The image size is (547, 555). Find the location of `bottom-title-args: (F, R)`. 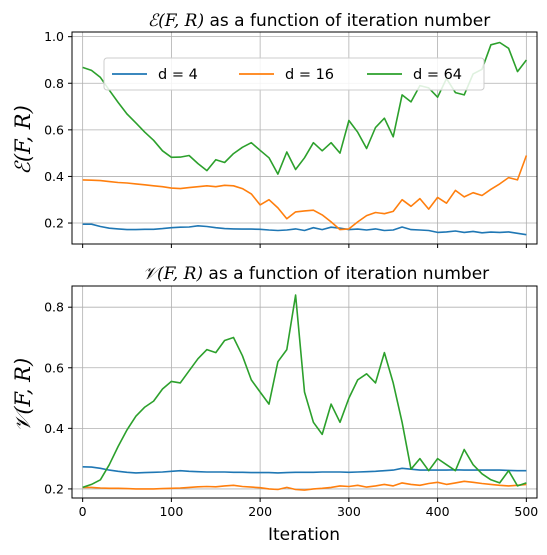

bottom-title-args: (F, R) is located at coordinates (180, 274).